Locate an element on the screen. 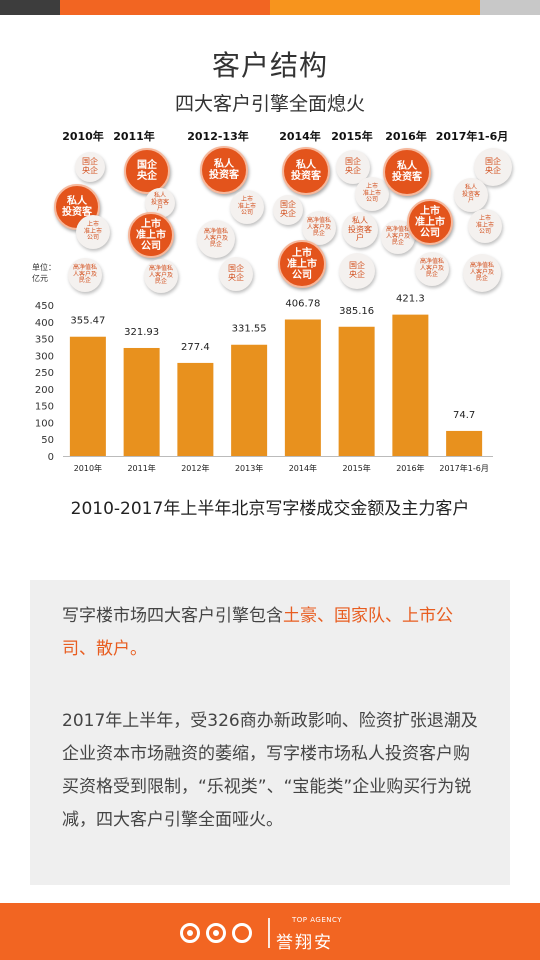 The width and height of the screenshot is (540, 960). logo-icons is located at coordinates (216, 933).